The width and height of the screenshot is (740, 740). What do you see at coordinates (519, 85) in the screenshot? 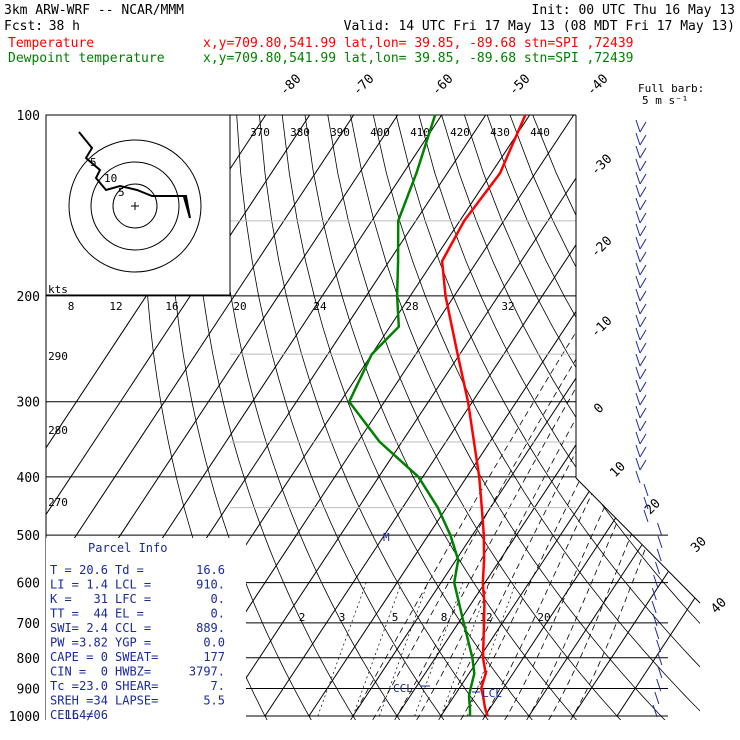
I see `isotherm-label: -50` at bounding box center [519, 85].